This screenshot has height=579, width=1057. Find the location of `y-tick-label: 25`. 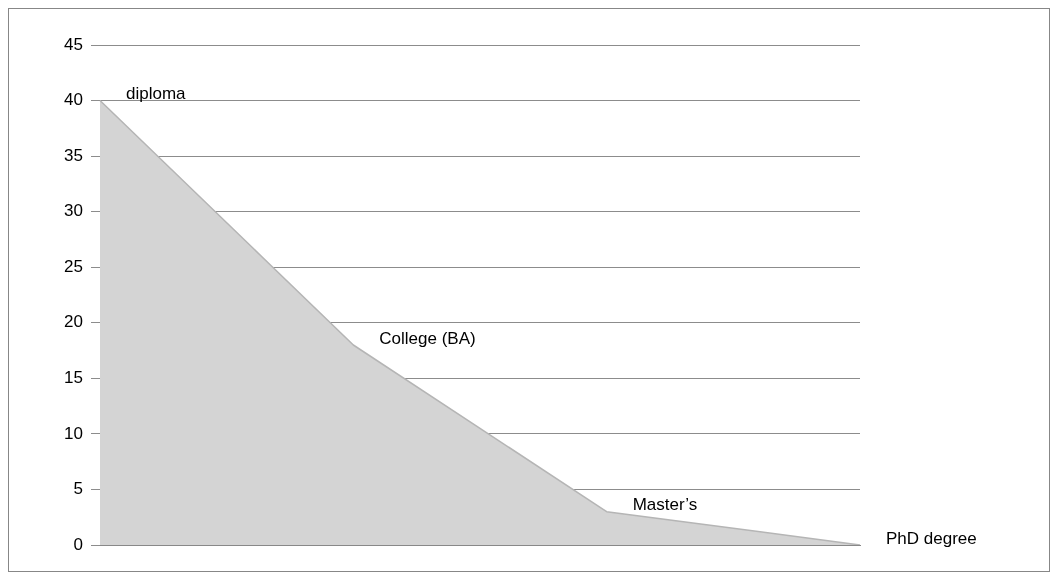

y-tick-label: 25 is located at coordinates (73, 266).